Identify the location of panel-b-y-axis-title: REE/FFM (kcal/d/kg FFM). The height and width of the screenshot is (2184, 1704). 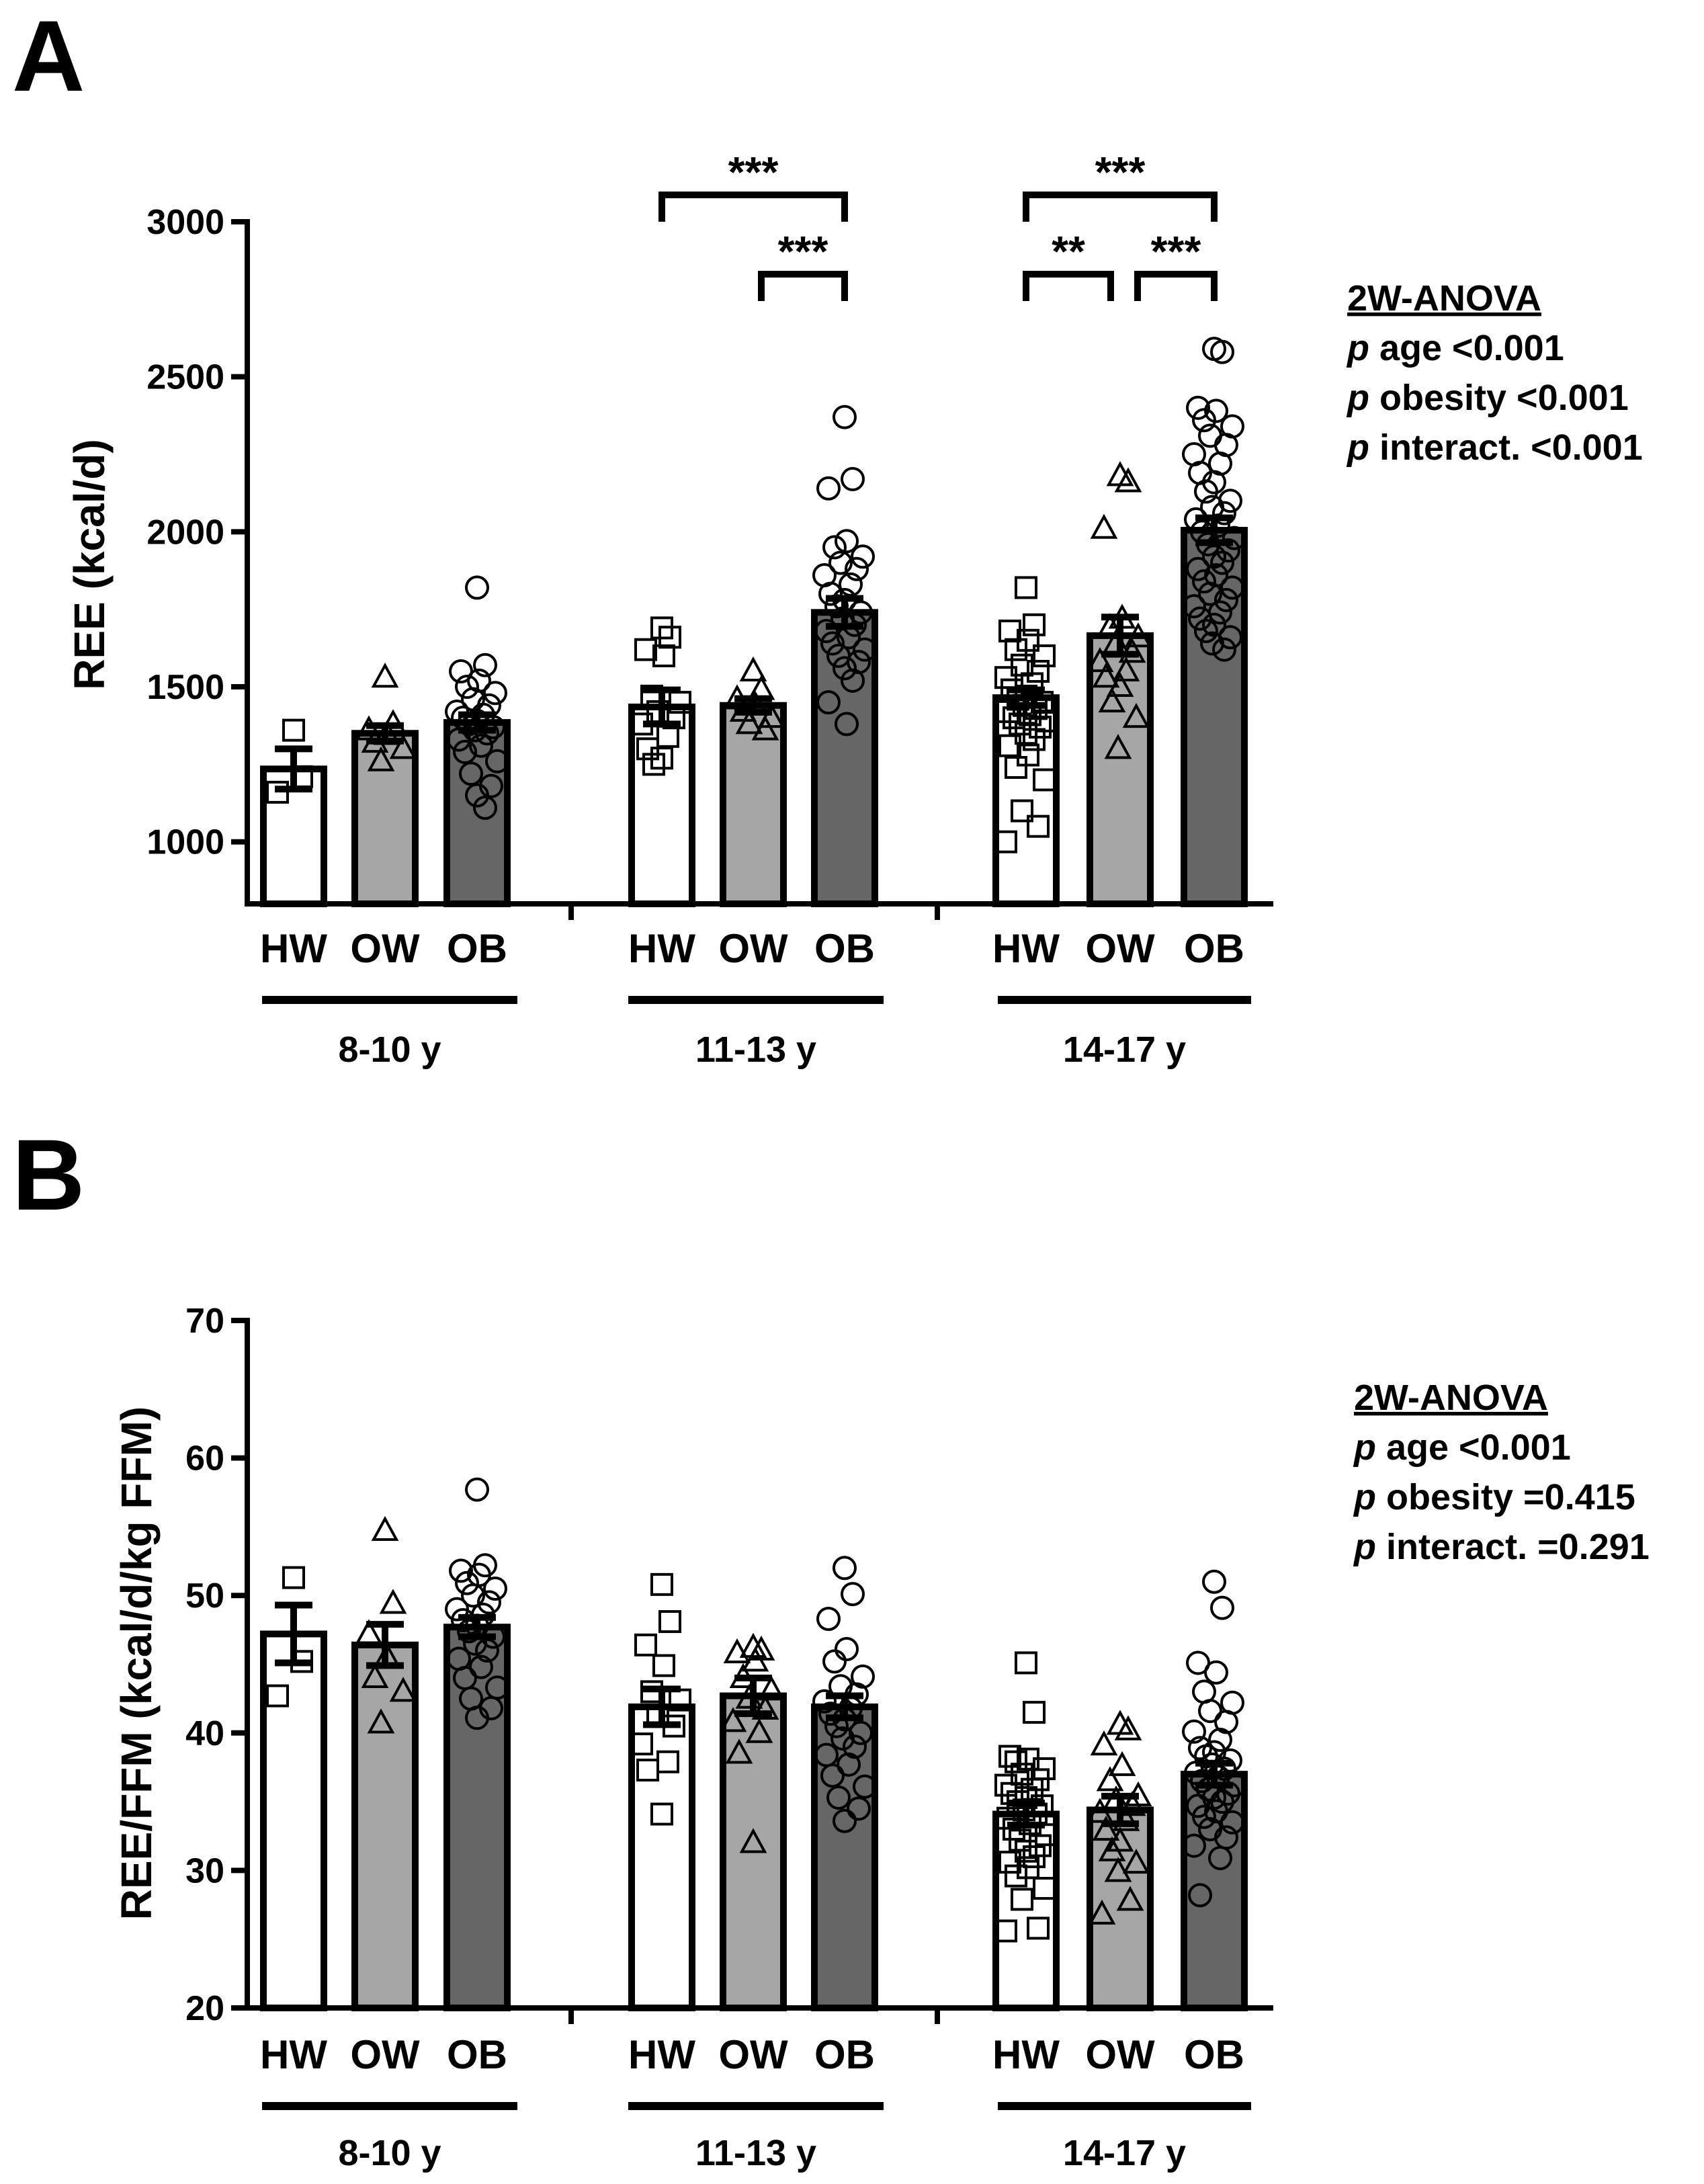
(136, 1663).